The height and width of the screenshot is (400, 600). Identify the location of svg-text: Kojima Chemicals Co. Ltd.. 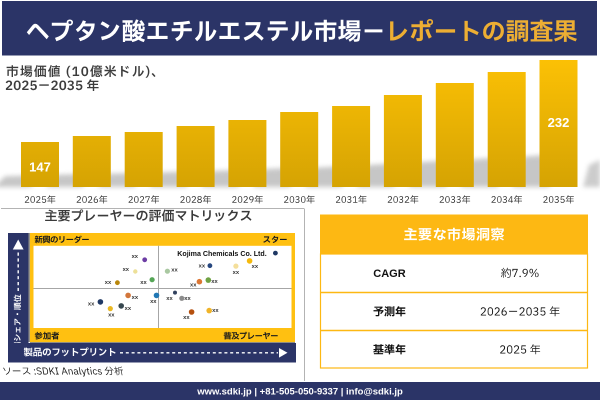
(222, 254).